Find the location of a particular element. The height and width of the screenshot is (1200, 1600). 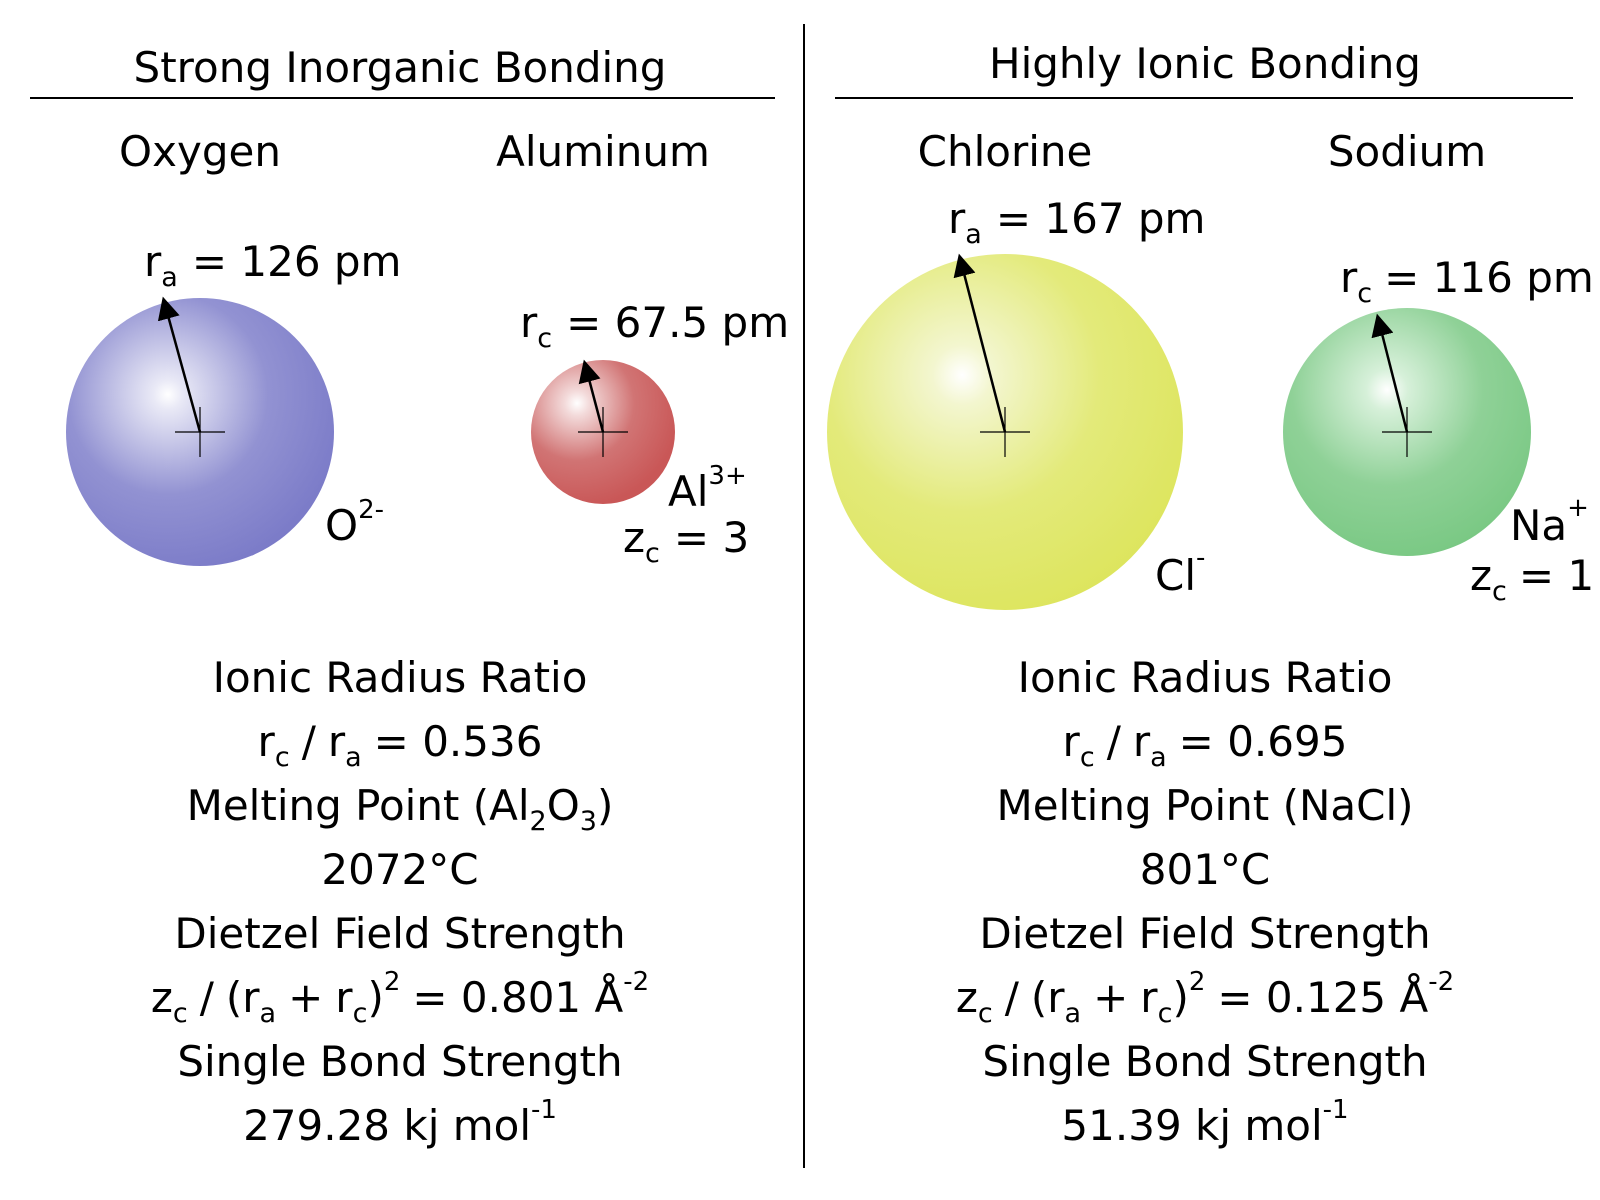

left-dietzel-equation: zc / (ra + rc)2 = 0.801 Å-2 is located at coordinates (400, 998).